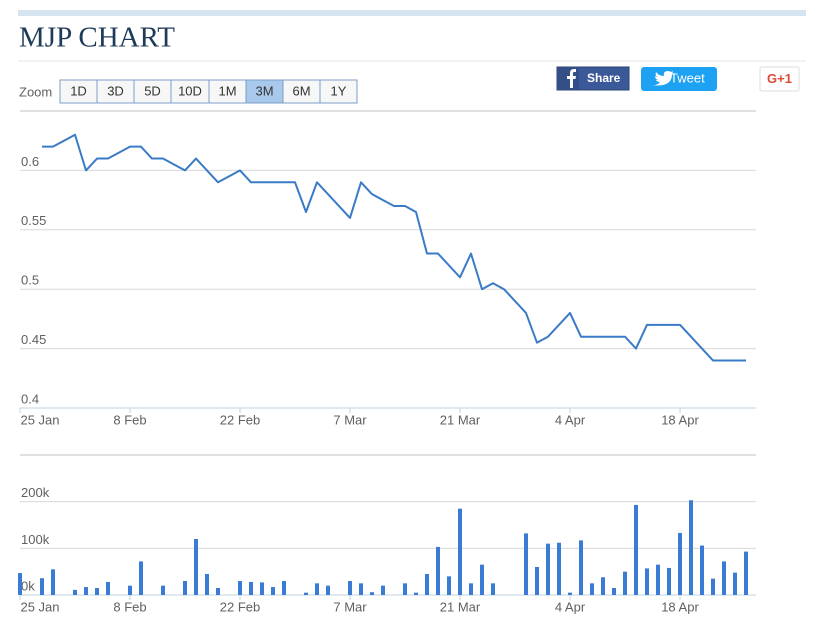 The image size is (829, 626). I want to click on share-button: Share, so click(593, 78).